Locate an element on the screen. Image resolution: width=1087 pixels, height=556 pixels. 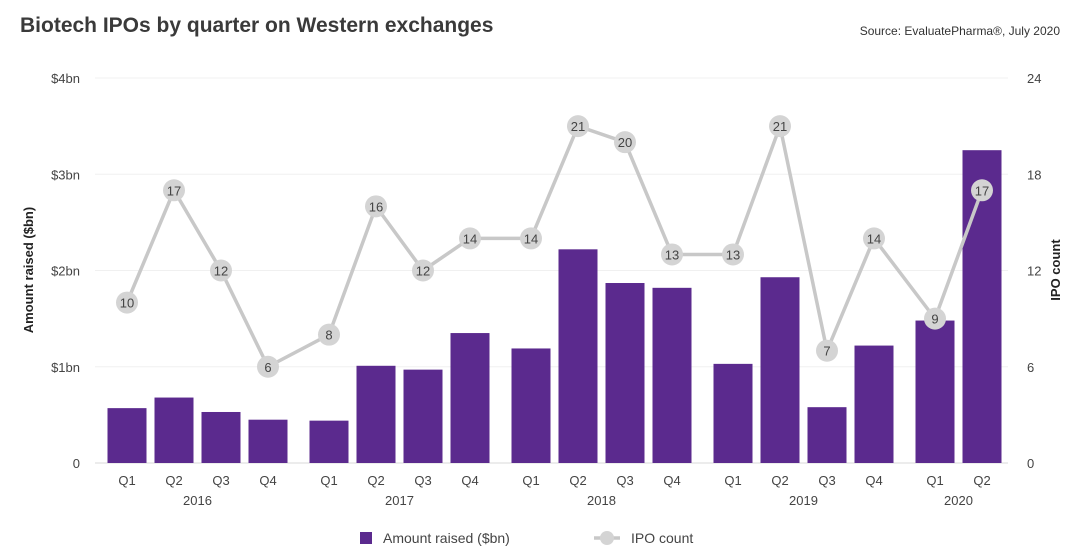
data-label-ipo-count: 6 is located at coordinates (267, 367).